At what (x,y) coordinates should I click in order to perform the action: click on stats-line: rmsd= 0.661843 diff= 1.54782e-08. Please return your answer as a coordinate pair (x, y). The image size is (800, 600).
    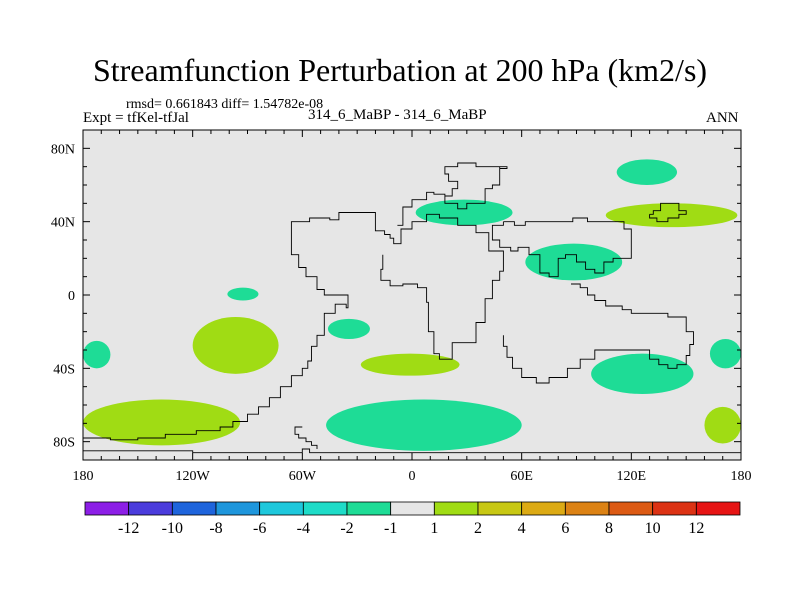
    Looking at the image, I should click on (225, 104).